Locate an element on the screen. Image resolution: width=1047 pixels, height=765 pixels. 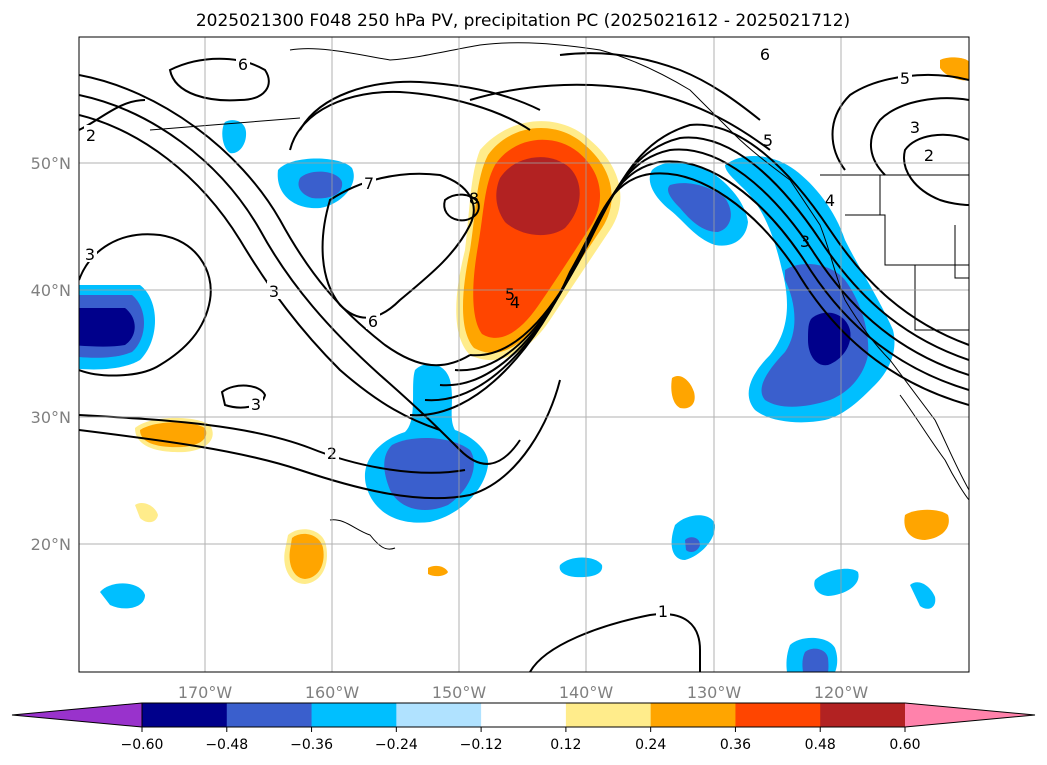
longitude-ticks: 170°W 160°W 150°W 140°W 130°W 120°W is located at coordinates (523, 692).